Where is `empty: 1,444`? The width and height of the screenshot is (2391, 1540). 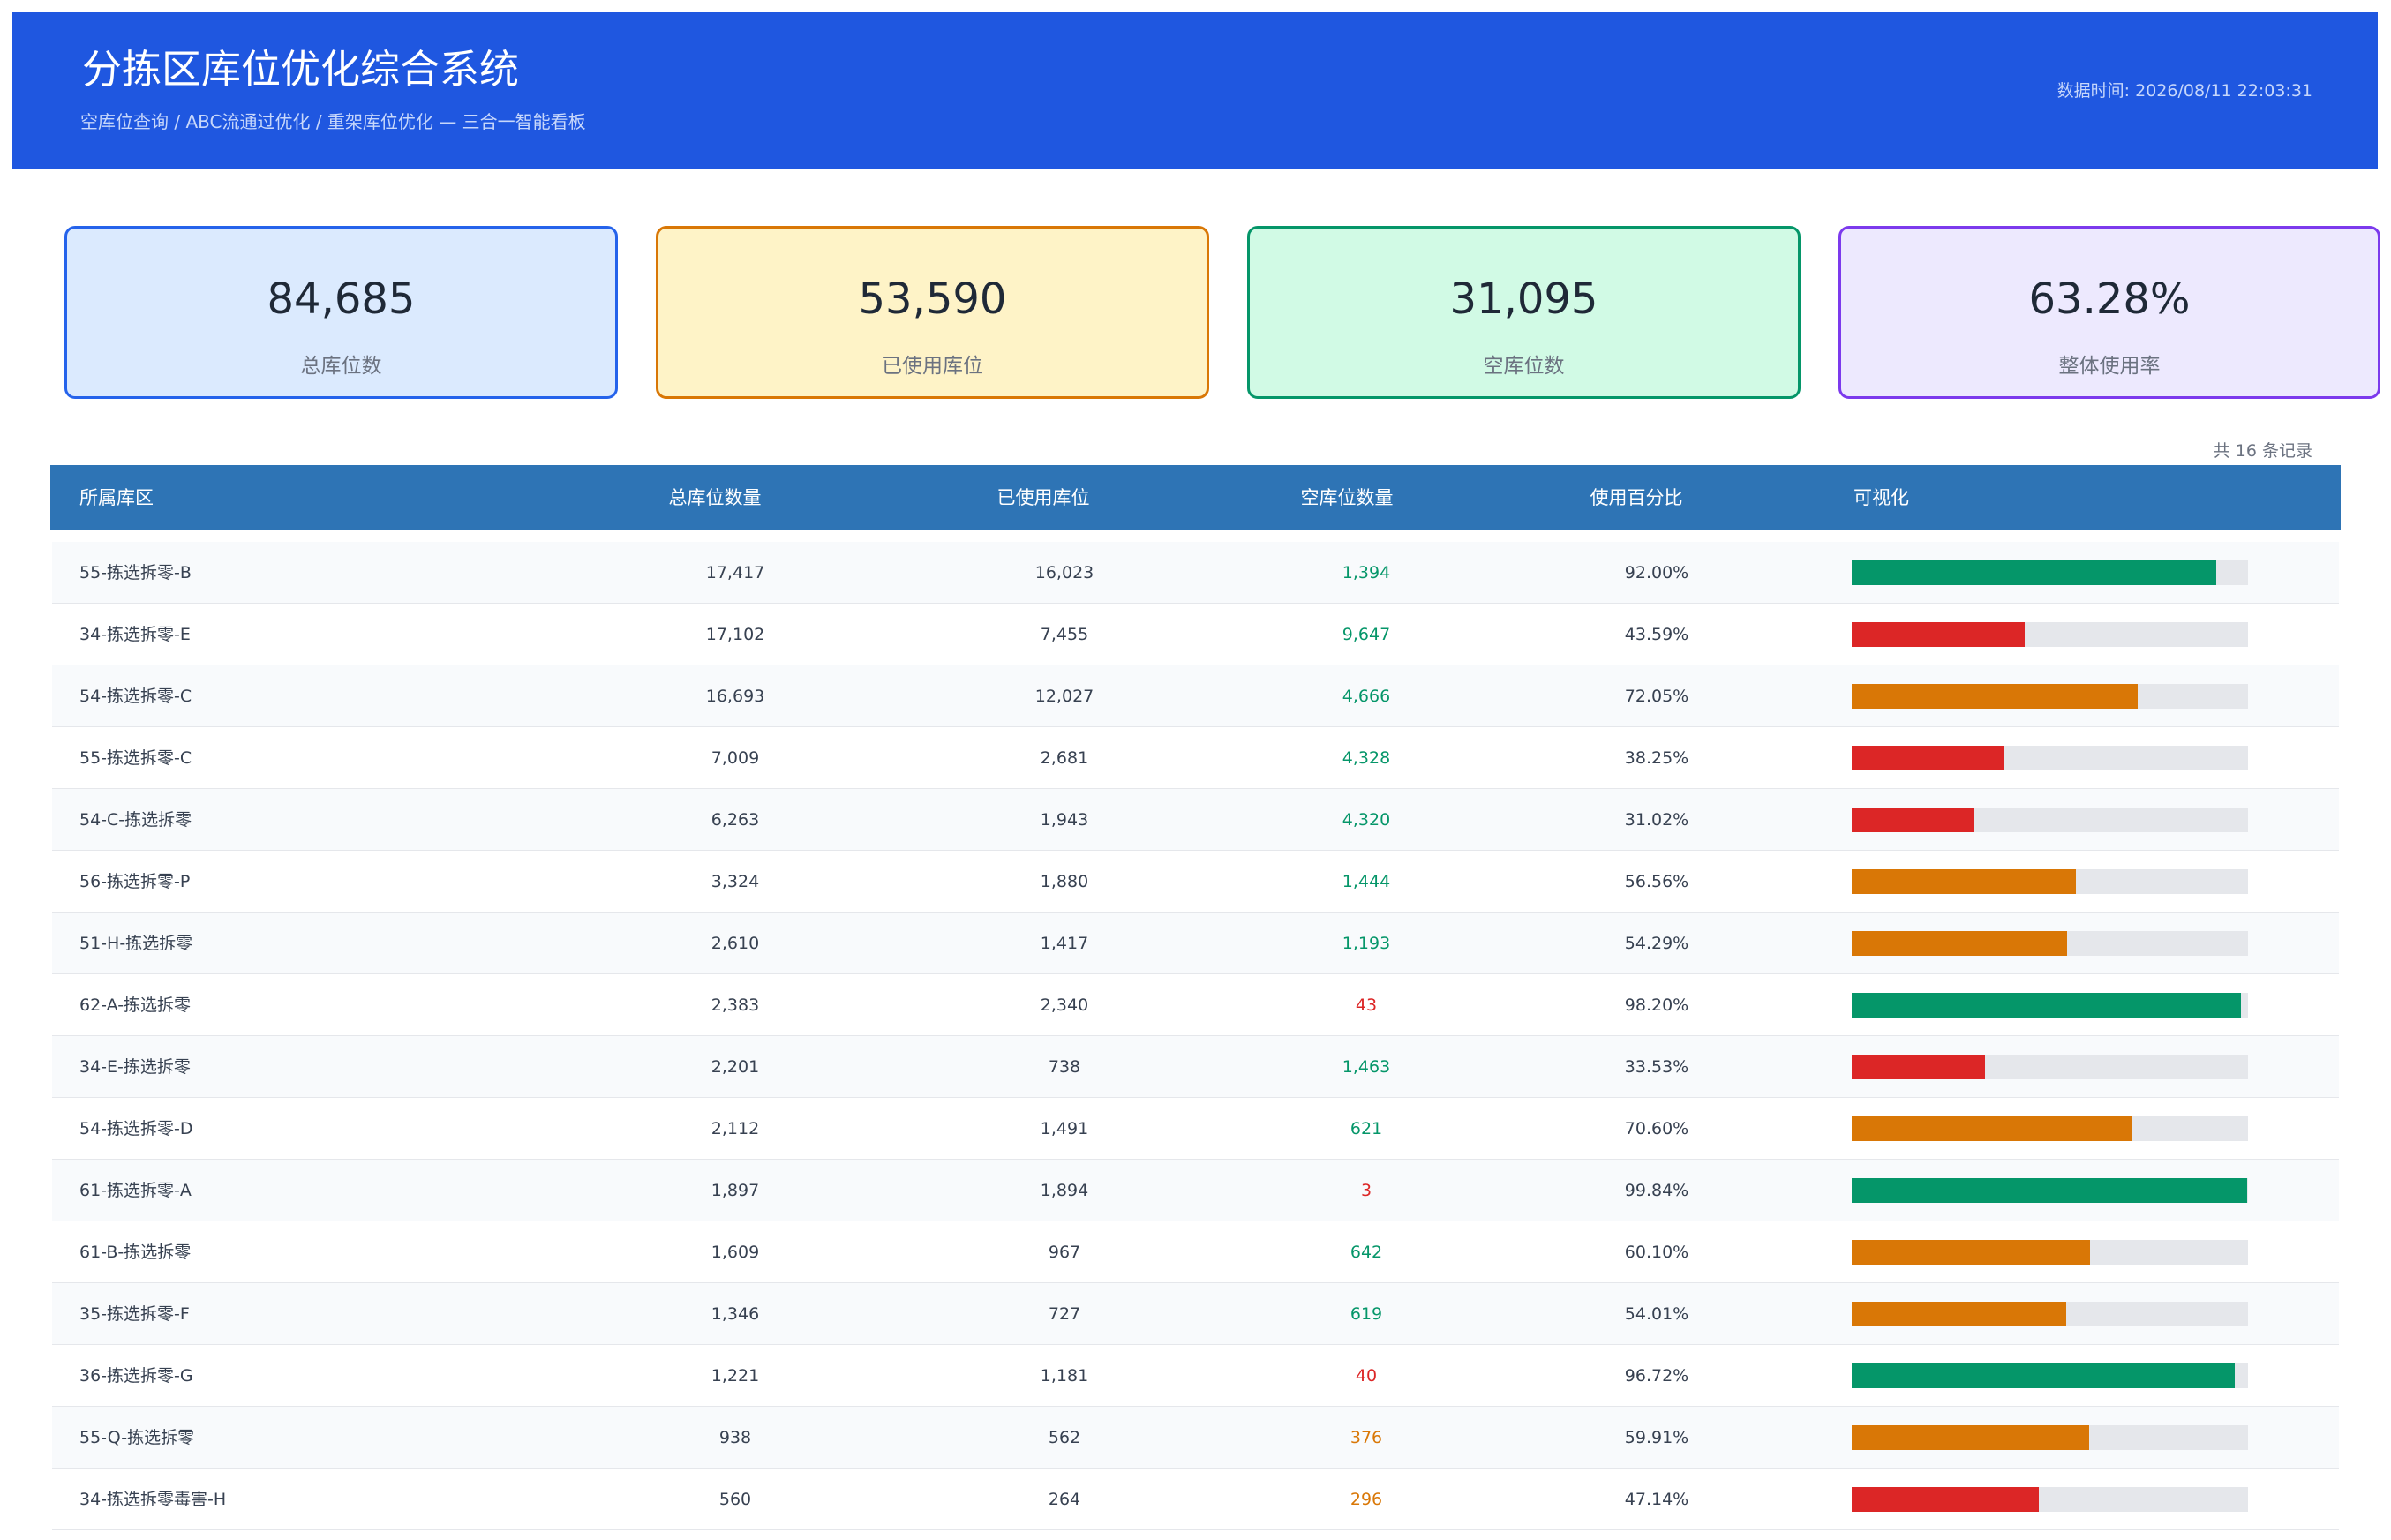 empty: 1,444 is located at coordinates (1367, 882).